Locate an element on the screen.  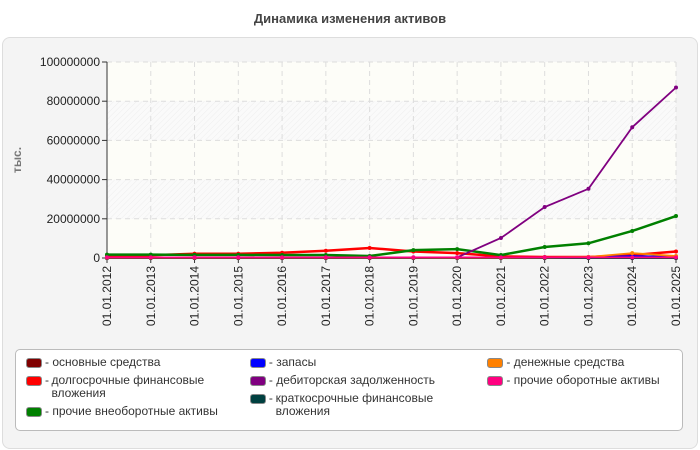
series-line is located at coordinates (392, 236).